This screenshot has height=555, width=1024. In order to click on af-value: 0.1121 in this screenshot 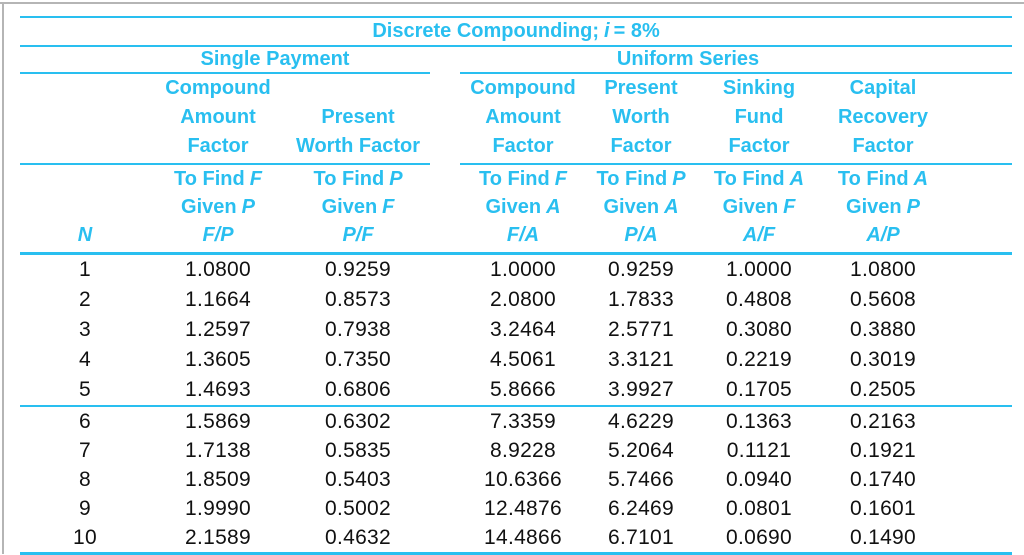, I will do `click(759, 450)`.